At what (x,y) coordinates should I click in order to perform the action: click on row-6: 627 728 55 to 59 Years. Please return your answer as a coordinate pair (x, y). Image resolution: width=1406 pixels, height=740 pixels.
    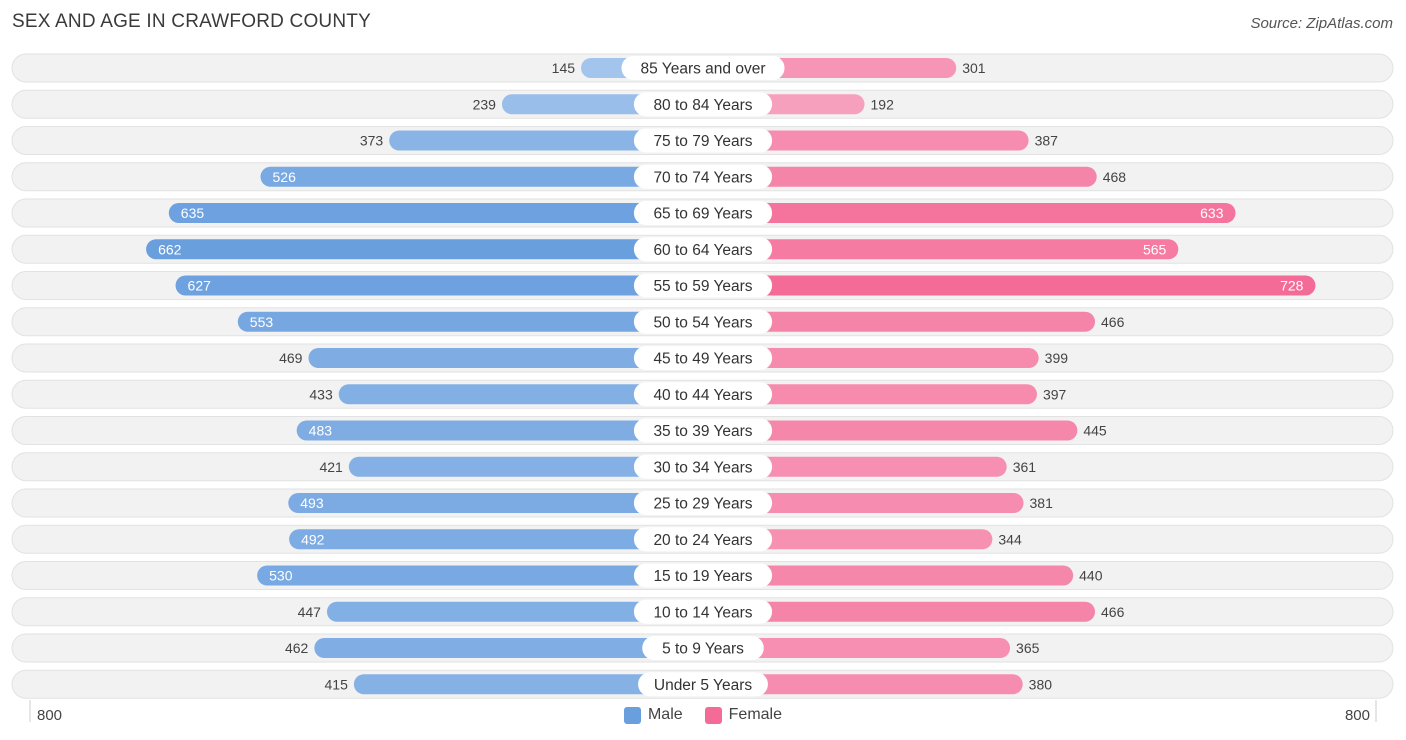
    Looking at the image, I should click on (702, 285).